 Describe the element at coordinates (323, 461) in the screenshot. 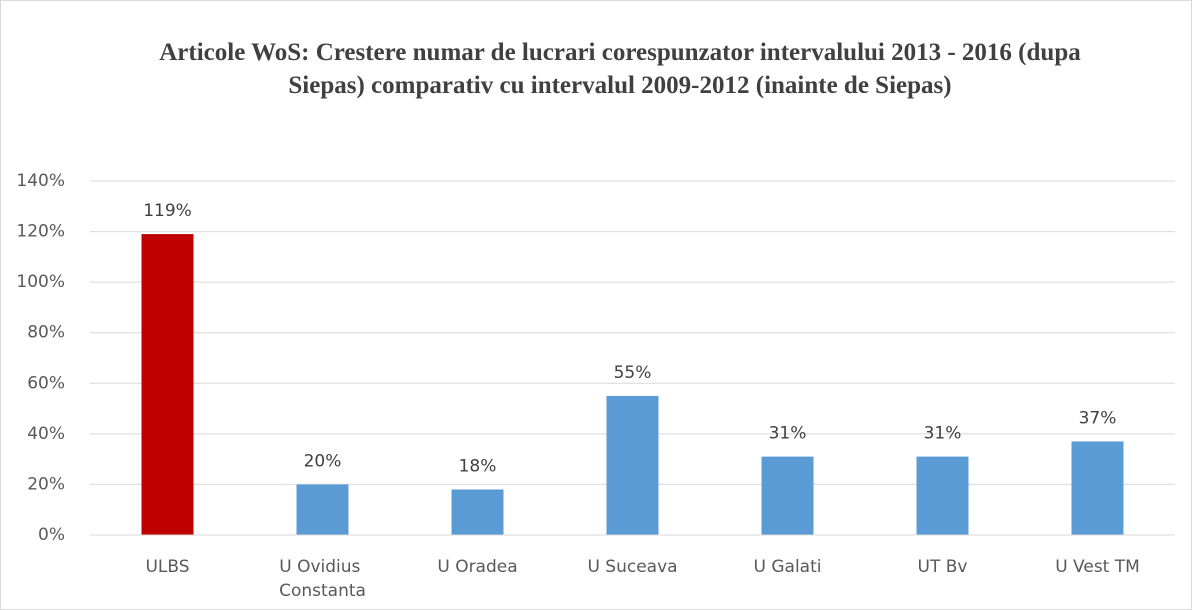

I see `data-label: 20%` at that location.